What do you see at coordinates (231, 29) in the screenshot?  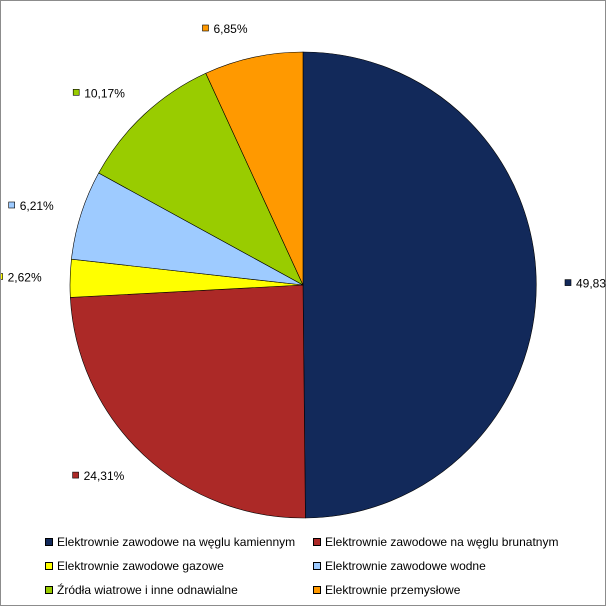 I see `data-label-text: 6,85%` at bounding box center [231, 29].